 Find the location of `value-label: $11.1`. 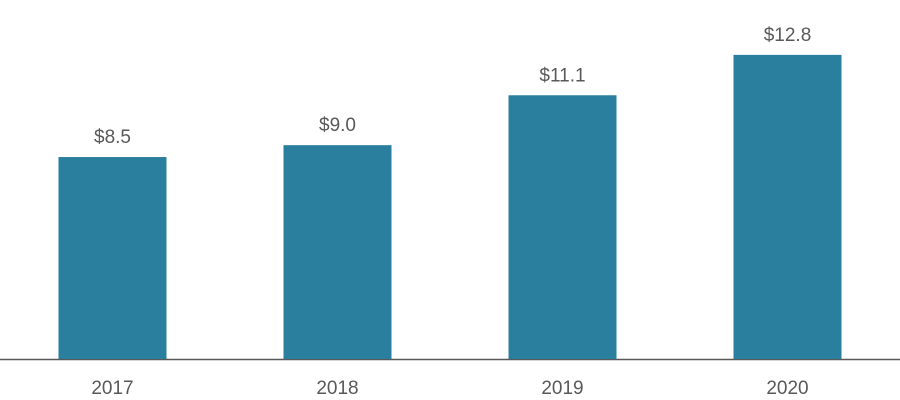

value-label: $11.1 is located at coordinates (562, 75).